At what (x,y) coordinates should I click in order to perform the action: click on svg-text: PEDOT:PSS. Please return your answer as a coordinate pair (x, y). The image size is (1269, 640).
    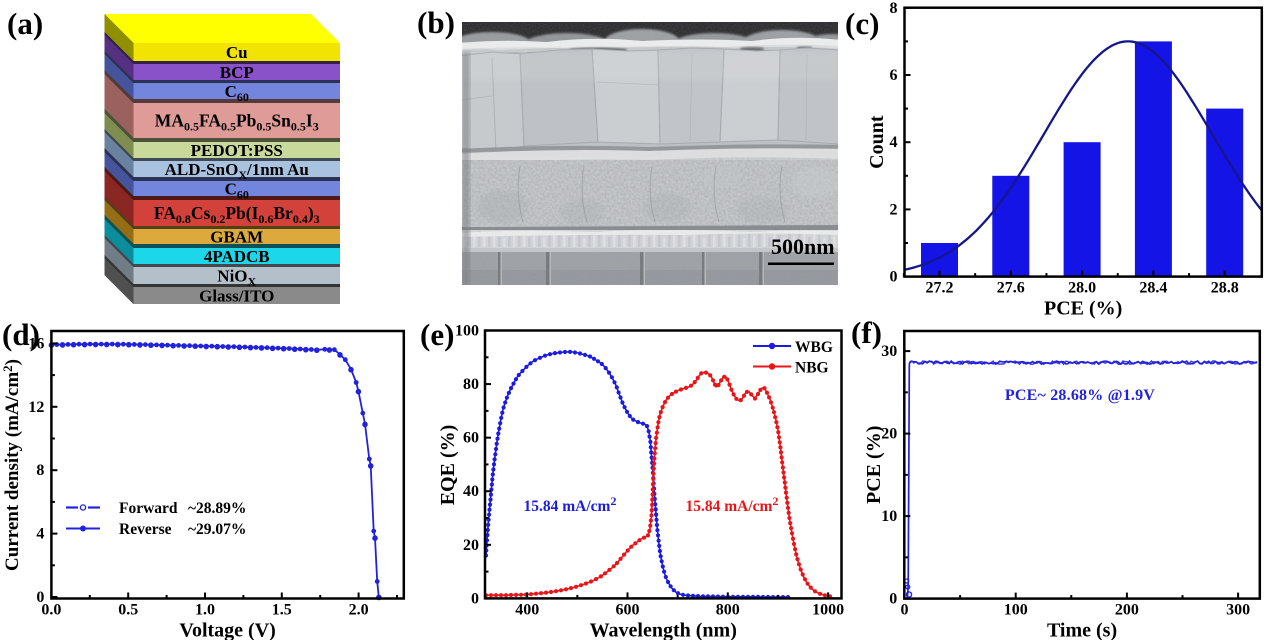
    Looking at the image, I should click on (237, 150).